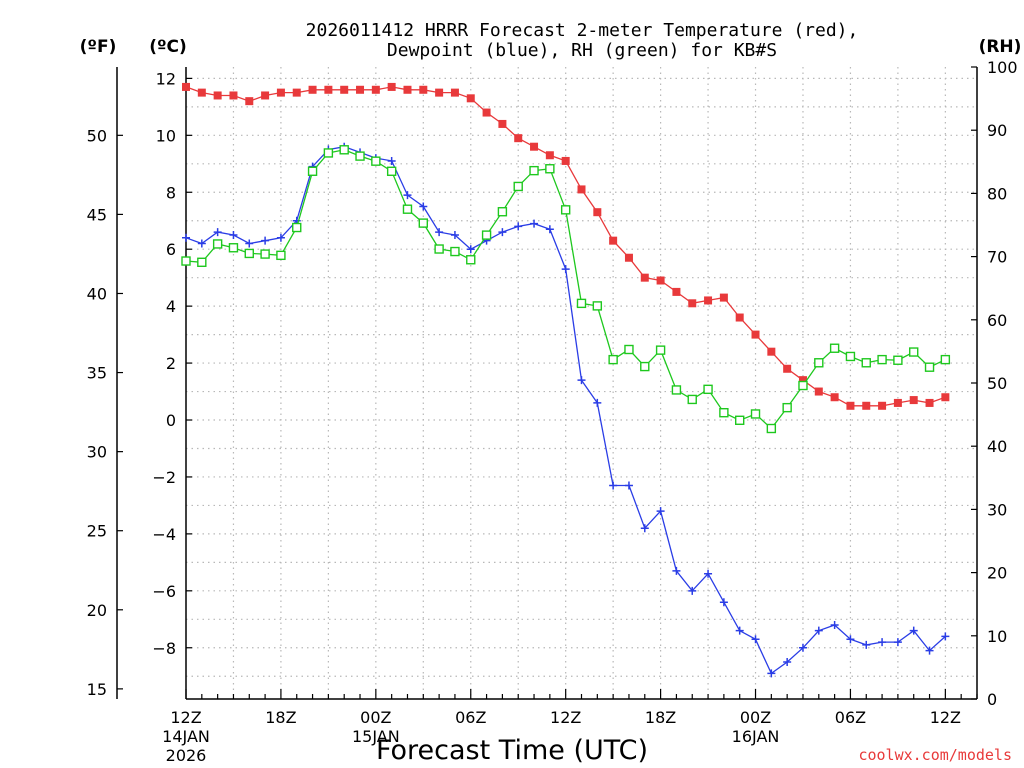 This screenshot has height=768, width=1024. What do you see at coordinates (755, 717) in the screenshot?
I see `x-tick-label: 00Z` at bounding box center [755, 717].